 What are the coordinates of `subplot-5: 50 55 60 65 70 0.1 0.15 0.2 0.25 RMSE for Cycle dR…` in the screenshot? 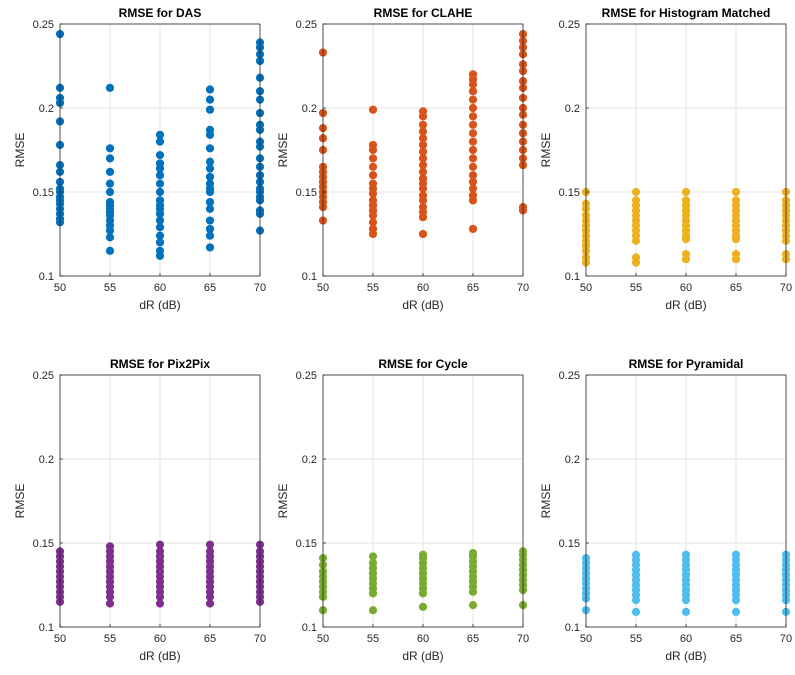 It's located at (402, 510).